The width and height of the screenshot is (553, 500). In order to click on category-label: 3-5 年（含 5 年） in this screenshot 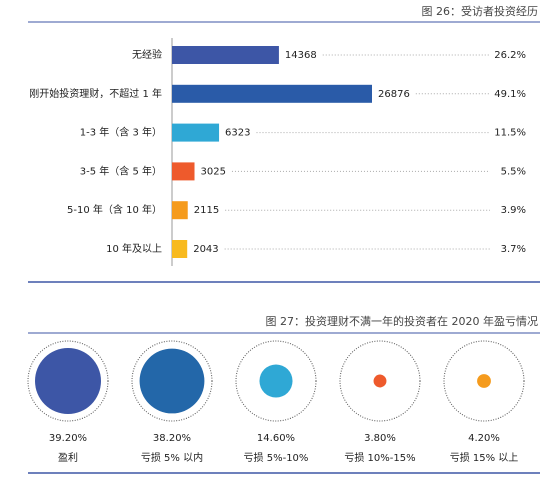, I will do `click(121, 170)`.